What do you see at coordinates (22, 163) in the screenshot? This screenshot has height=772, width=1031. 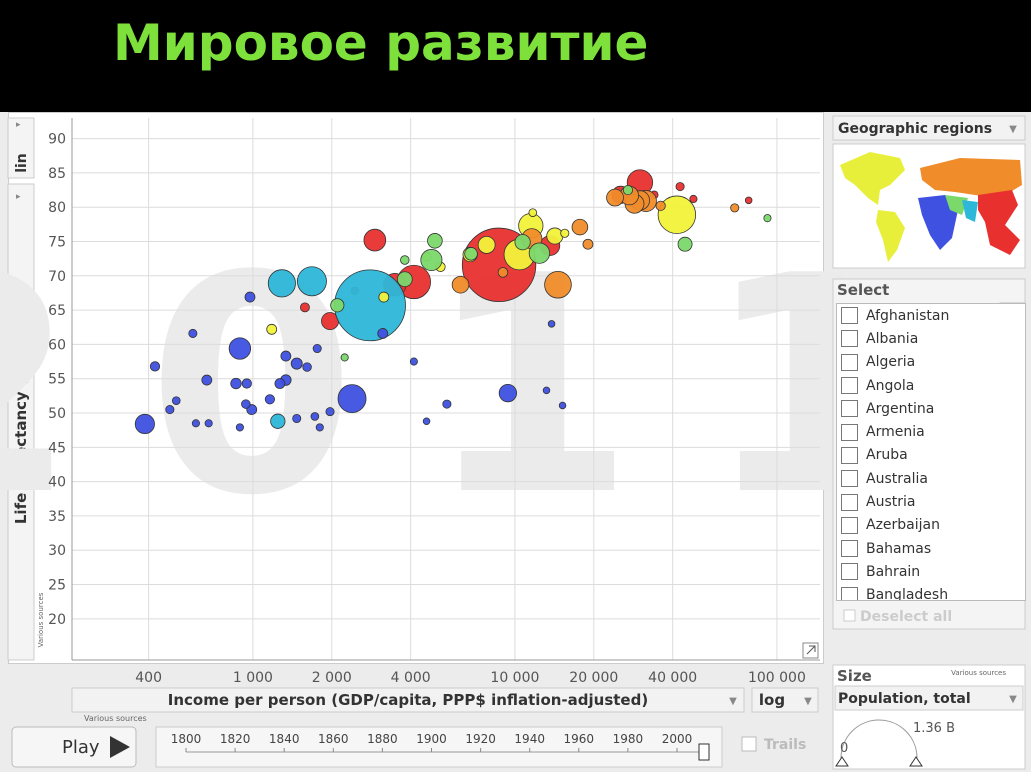 I see `y-scale: lin` at bounding box center [22, 163].